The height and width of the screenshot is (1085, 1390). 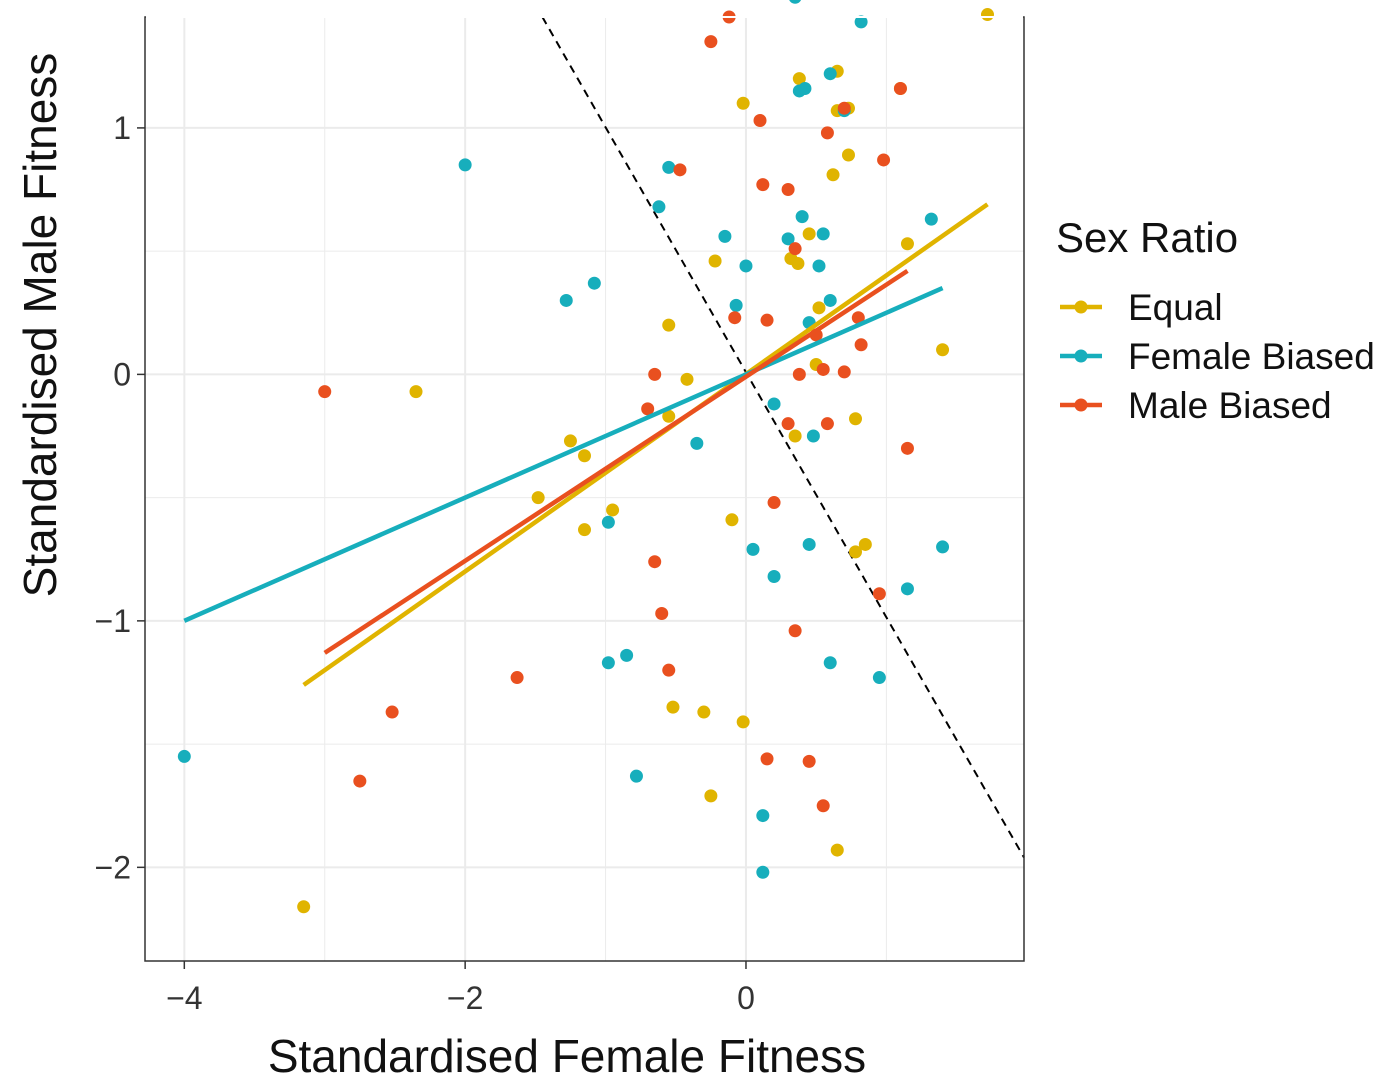 I want to click on x-tick-label: 0, so click(x=746, y=998).